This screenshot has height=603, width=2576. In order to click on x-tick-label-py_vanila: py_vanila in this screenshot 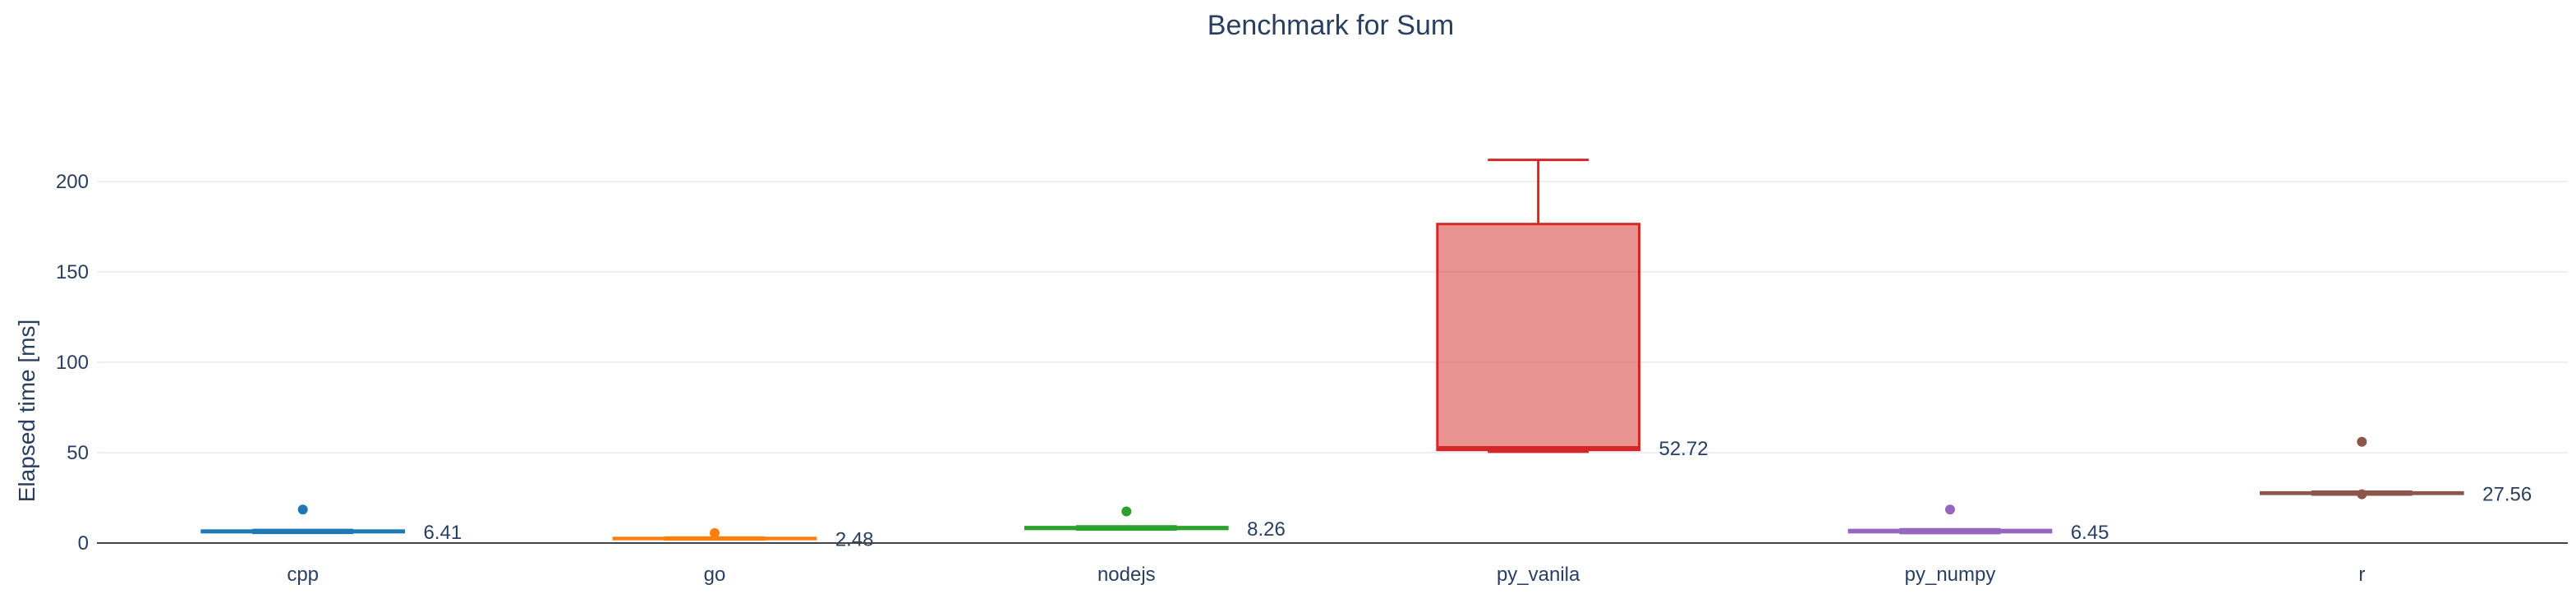, I will do `click(1538, 575)`.